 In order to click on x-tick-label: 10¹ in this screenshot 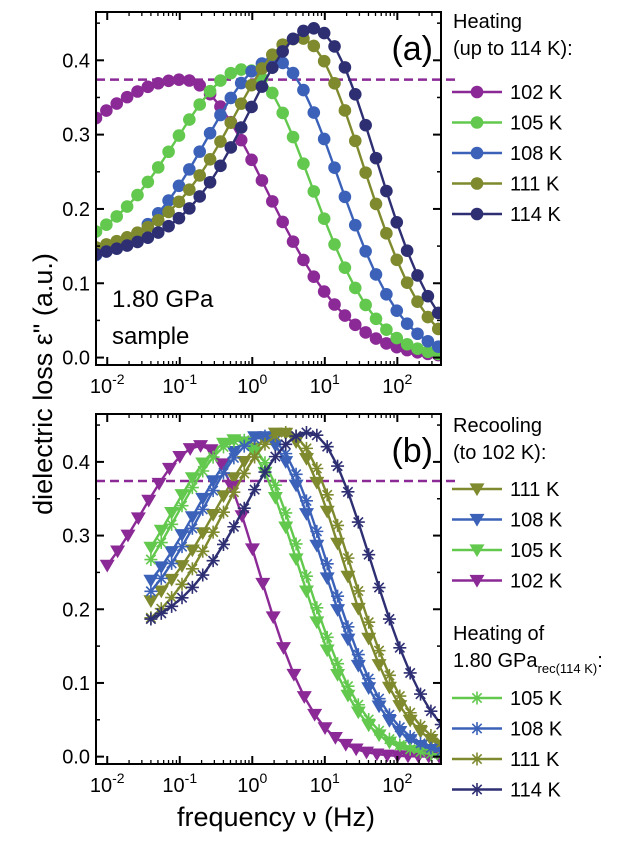, I will do `click(325, 384)`.